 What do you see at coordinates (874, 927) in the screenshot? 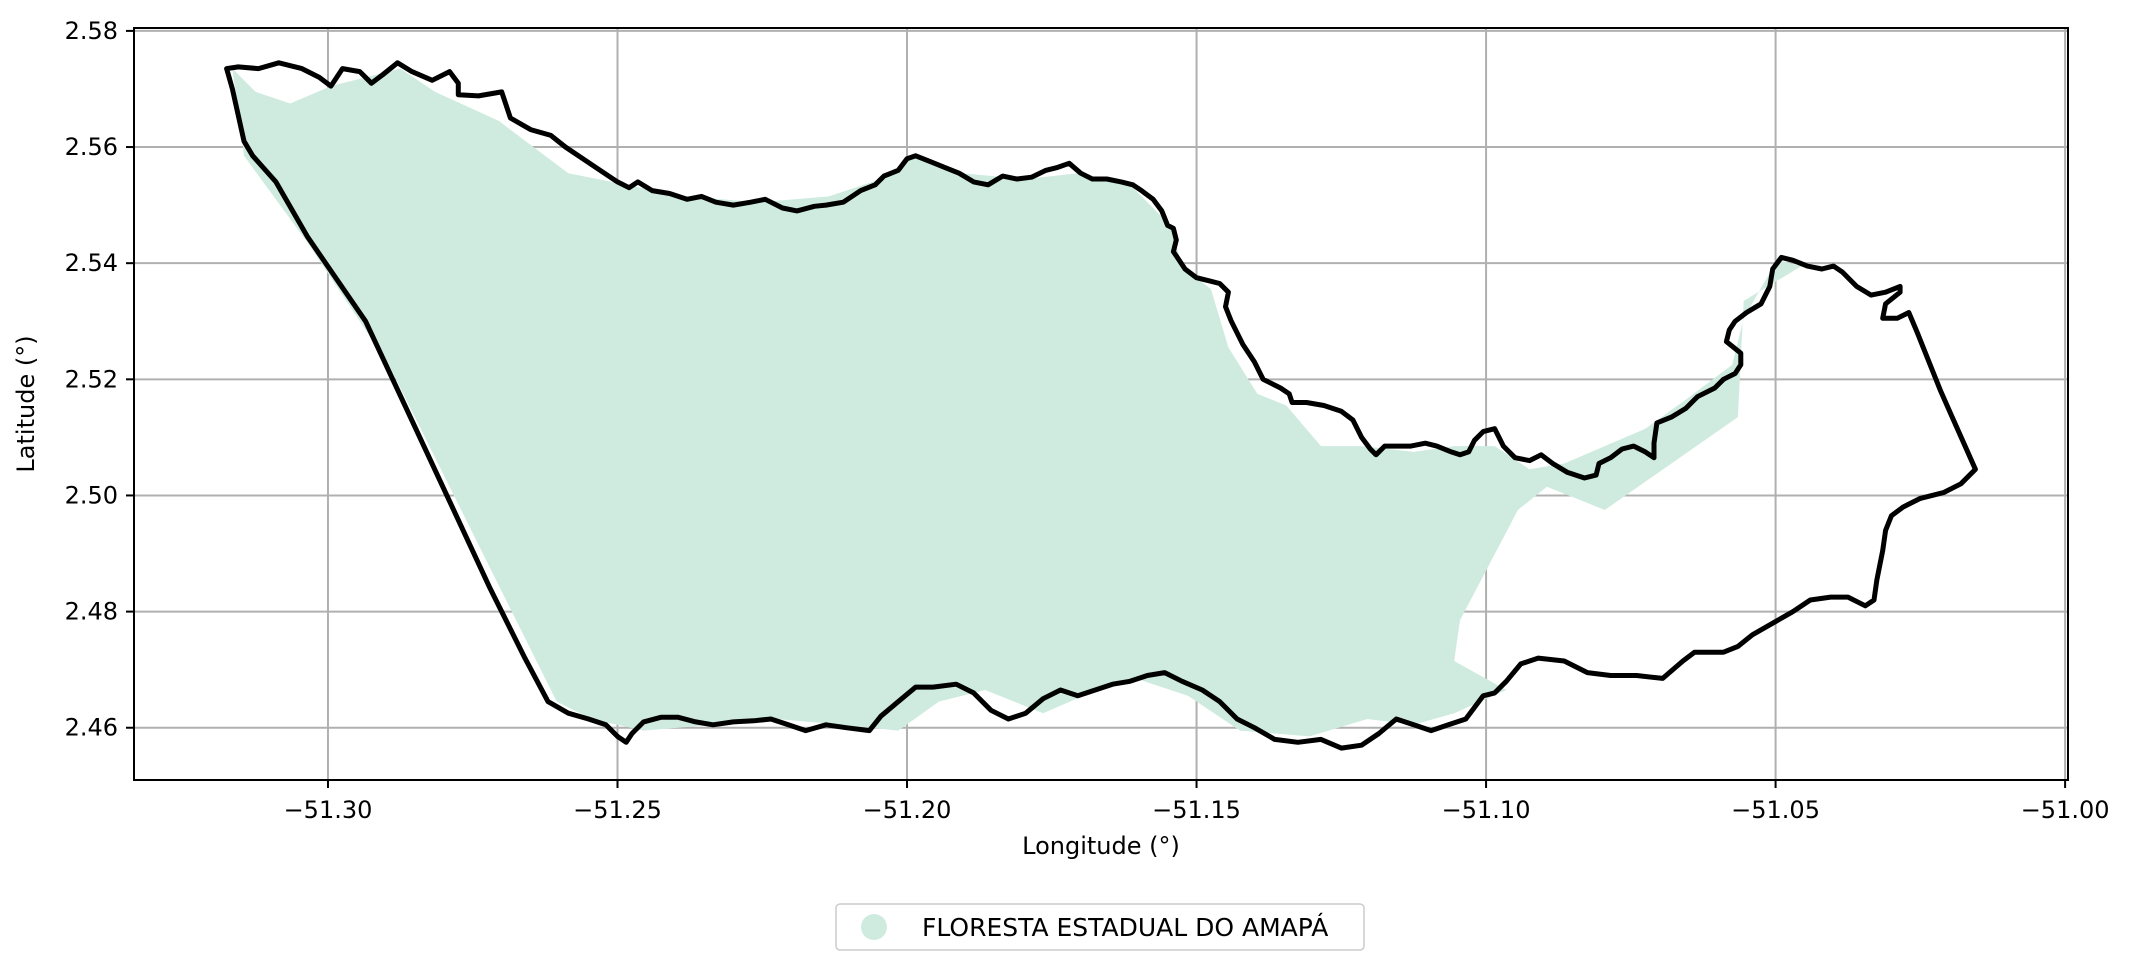
I see `legend-marker-icon` at bounding box center [874, 927].